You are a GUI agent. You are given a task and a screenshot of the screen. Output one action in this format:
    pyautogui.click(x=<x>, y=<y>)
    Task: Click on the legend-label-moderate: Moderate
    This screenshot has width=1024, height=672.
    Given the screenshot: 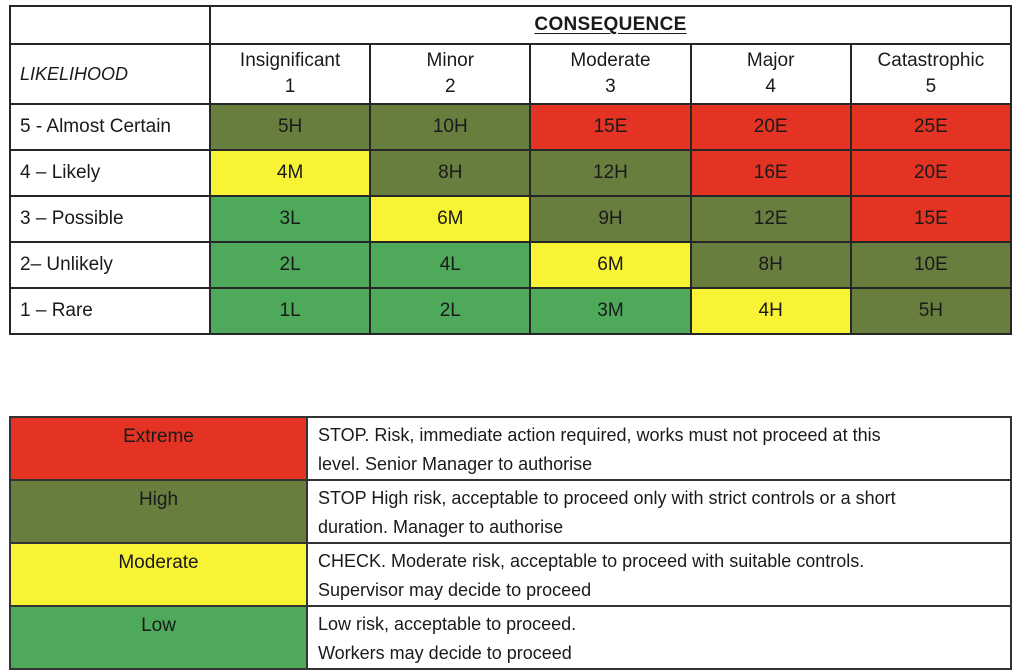 What is the action you would take?
    pyautogui.click(x=158, y=574)
    